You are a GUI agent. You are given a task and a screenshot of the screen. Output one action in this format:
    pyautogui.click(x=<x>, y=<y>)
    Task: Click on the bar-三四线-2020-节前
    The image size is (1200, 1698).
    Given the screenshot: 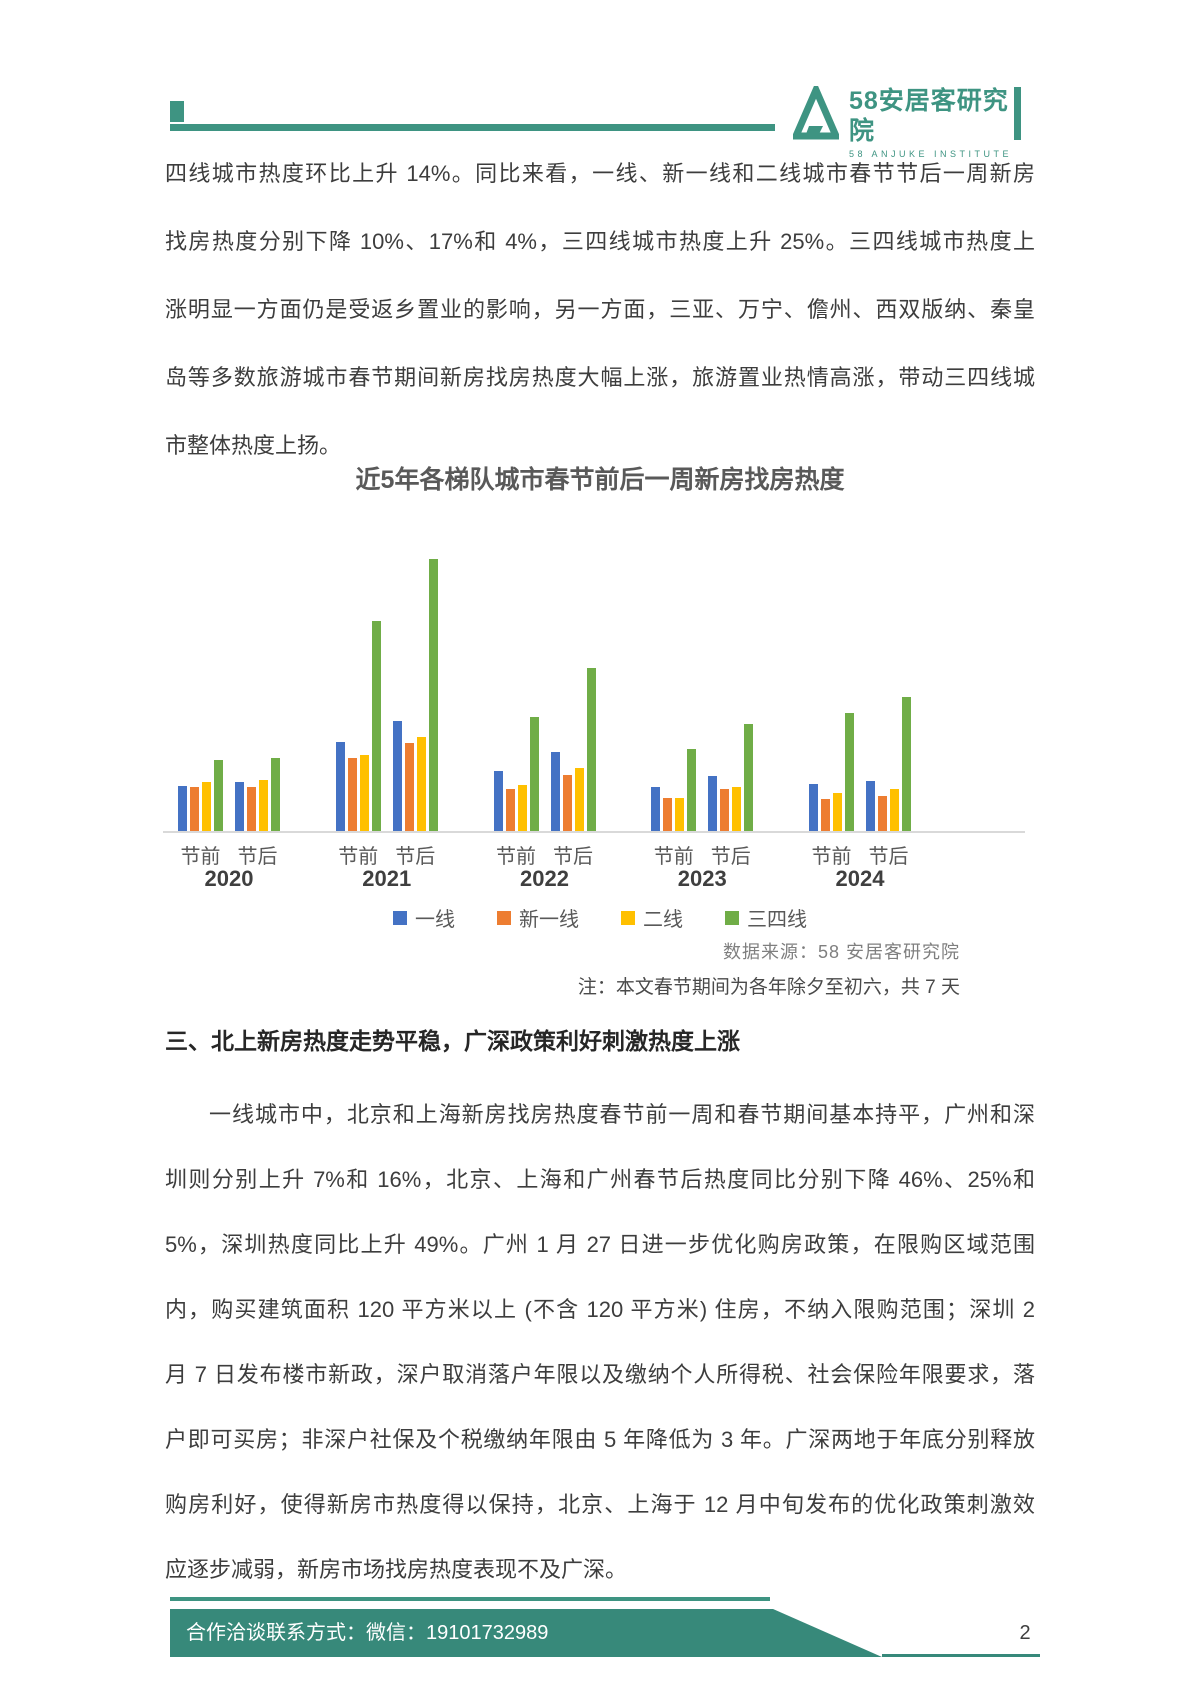 What is the action you would take?
    pyautogui.click(x=218, y=795)
    